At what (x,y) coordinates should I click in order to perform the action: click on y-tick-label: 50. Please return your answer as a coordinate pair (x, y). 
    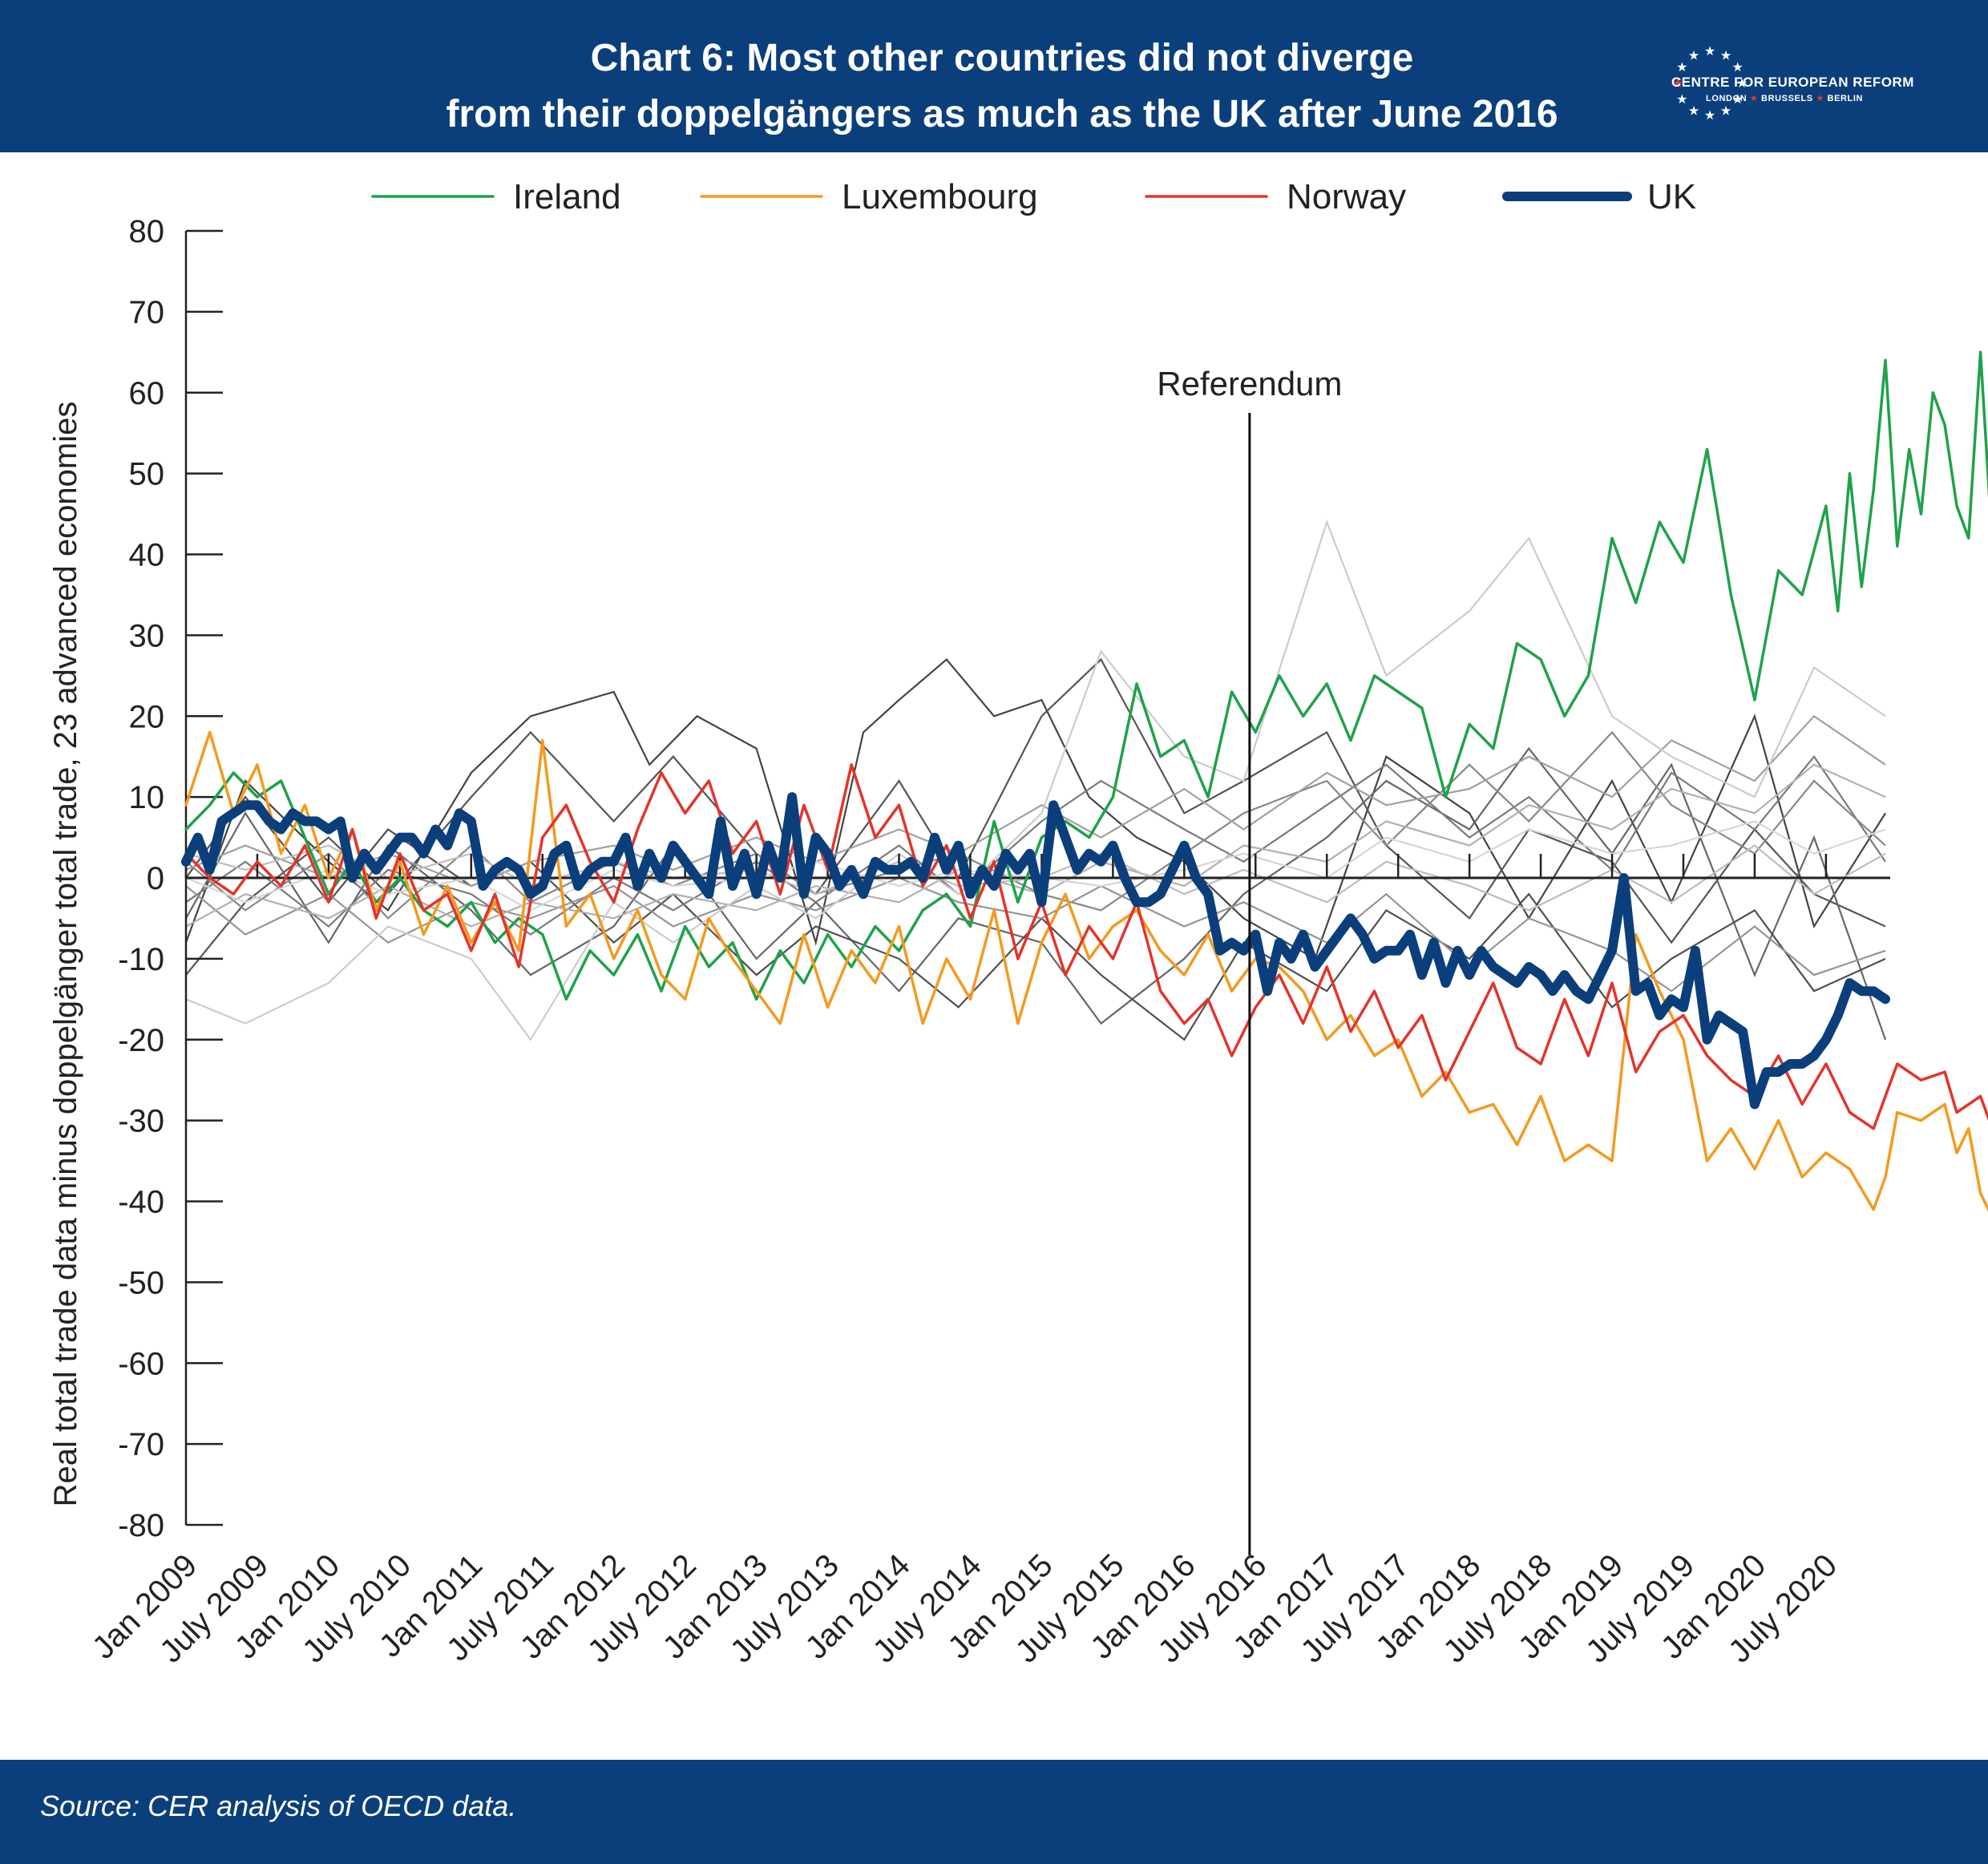
    Looking at the image, I should click on (147, 474).